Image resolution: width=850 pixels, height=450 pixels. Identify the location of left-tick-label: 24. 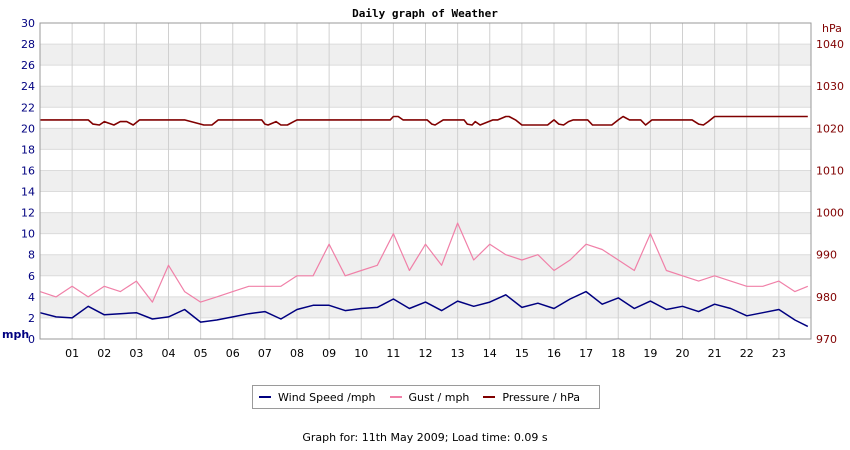
(28, 86).